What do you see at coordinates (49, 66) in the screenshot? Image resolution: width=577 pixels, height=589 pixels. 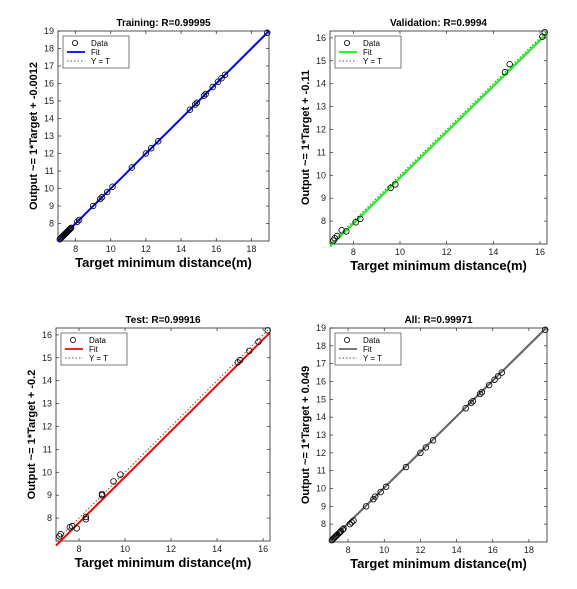 I see `y-tick-label: 17` at bounding box center [49, 66].